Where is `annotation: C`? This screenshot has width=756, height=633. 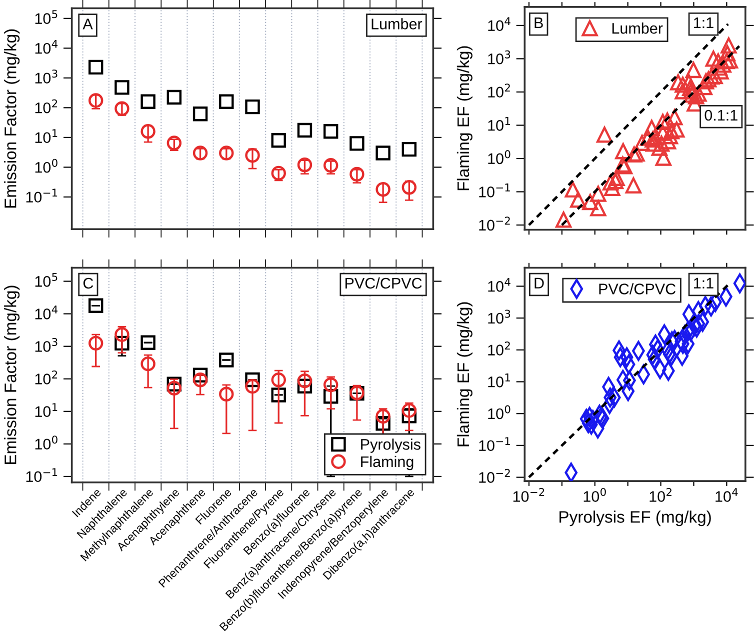 annotation: C is located at coordinates (88, 283).